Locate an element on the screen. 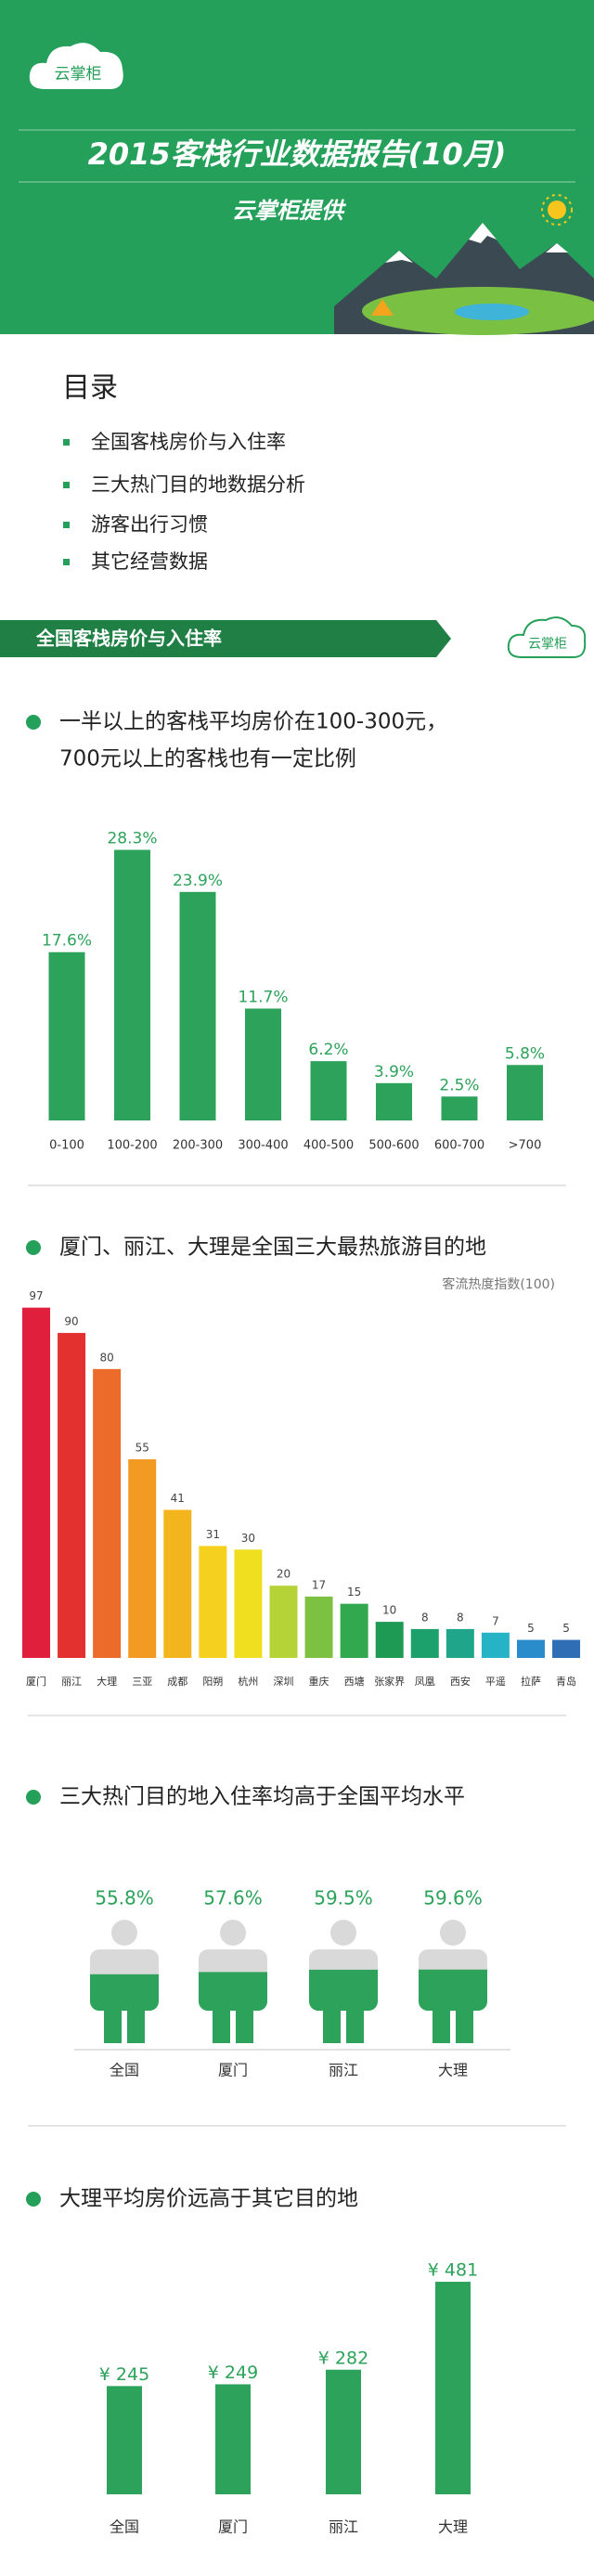  x-tick-label: 0-100 is located at coordinates (66, 1146).